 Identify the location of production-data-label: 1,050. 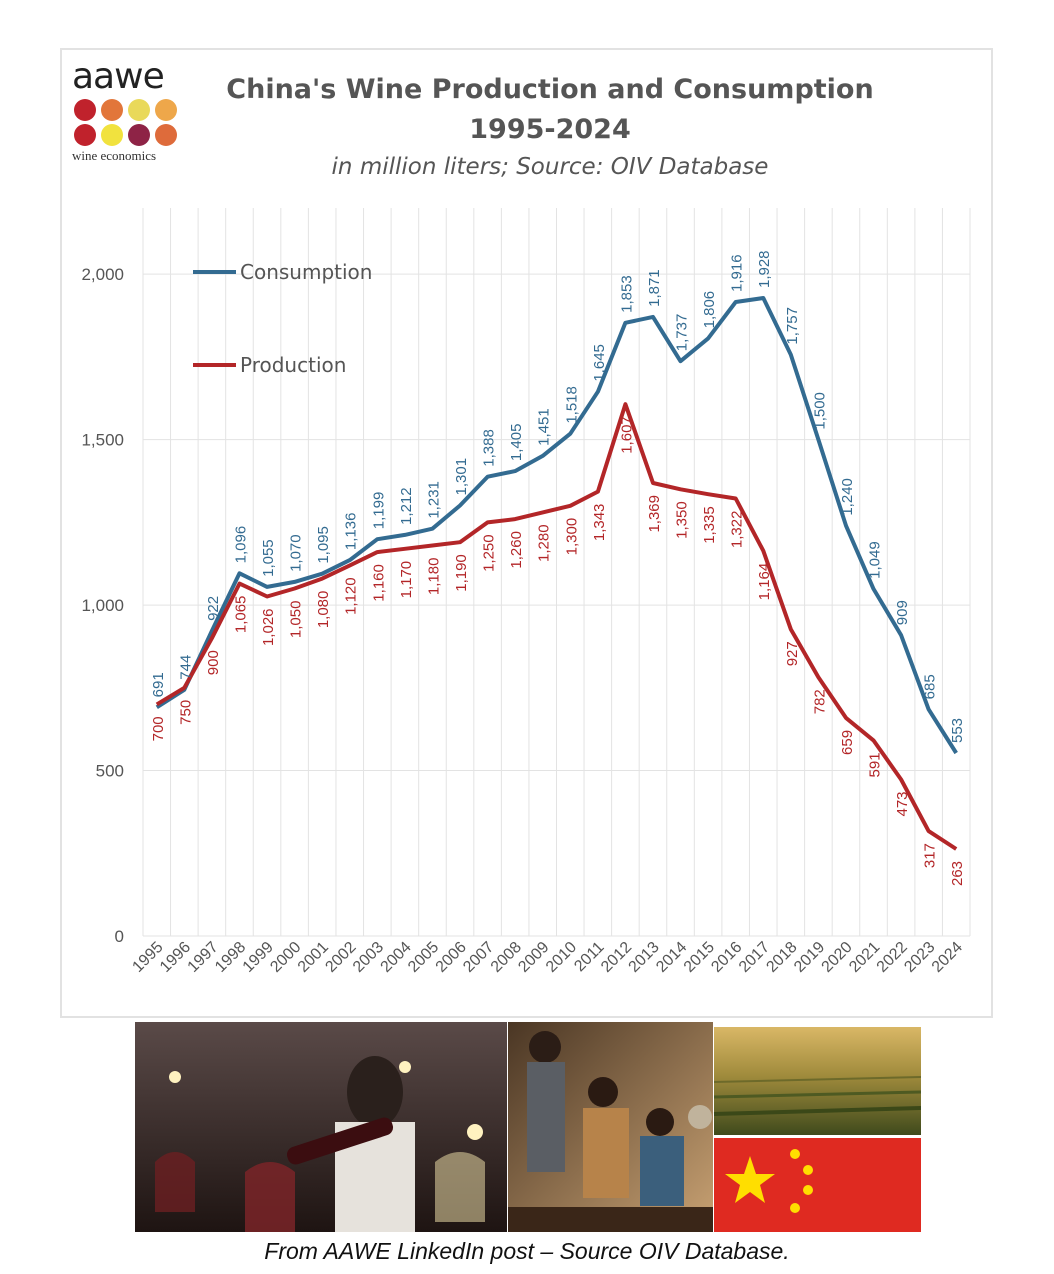
(296, 620).